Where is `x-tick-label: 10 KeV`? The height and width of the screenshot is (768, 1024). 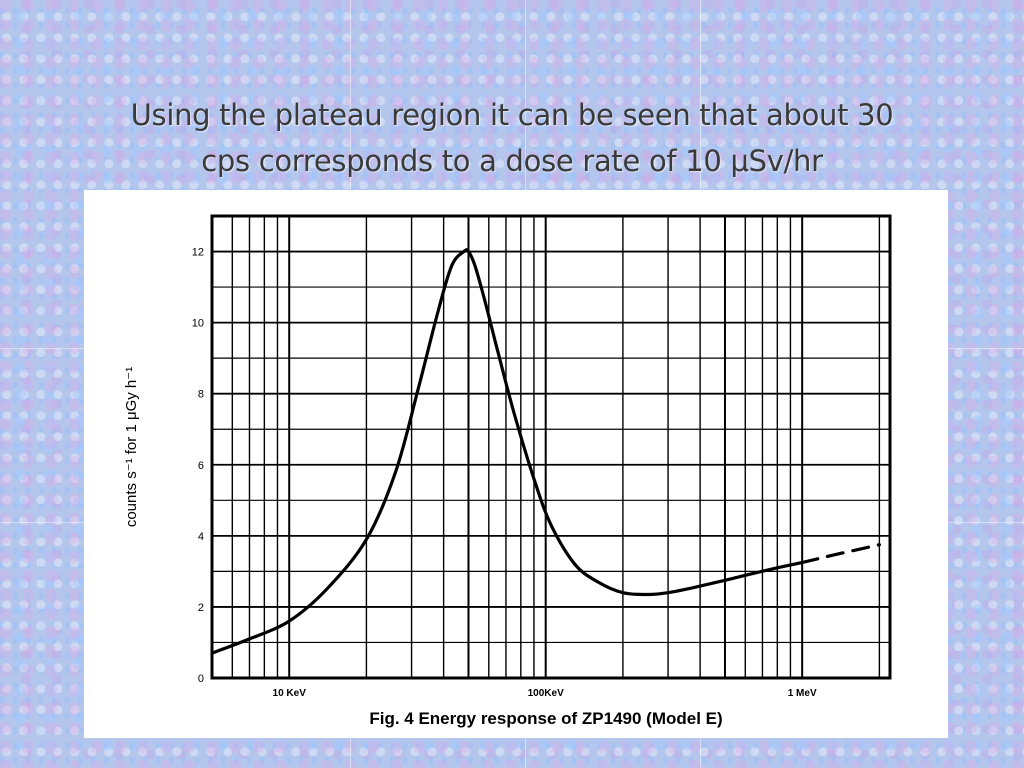 x-tick-label: 10 KeV is located at coordinates (290, 693).